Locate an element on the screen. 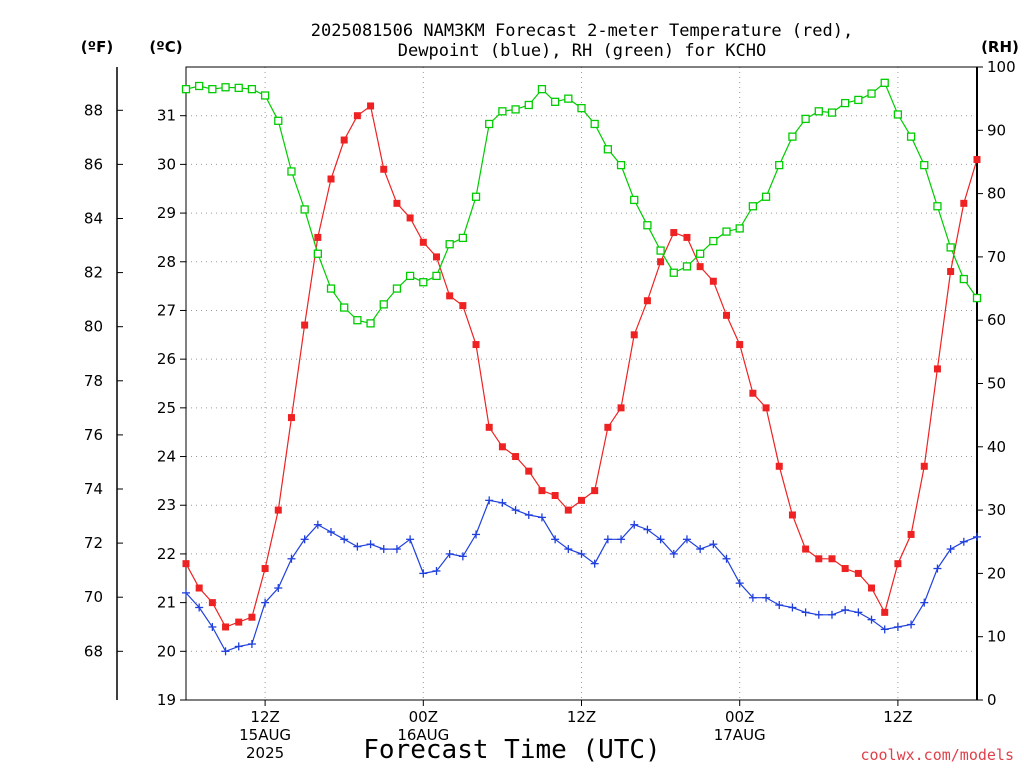 The height and width of the screenshot is (768, 1024). celsius-tick-label: 31 is located at coordinates (166, 116).